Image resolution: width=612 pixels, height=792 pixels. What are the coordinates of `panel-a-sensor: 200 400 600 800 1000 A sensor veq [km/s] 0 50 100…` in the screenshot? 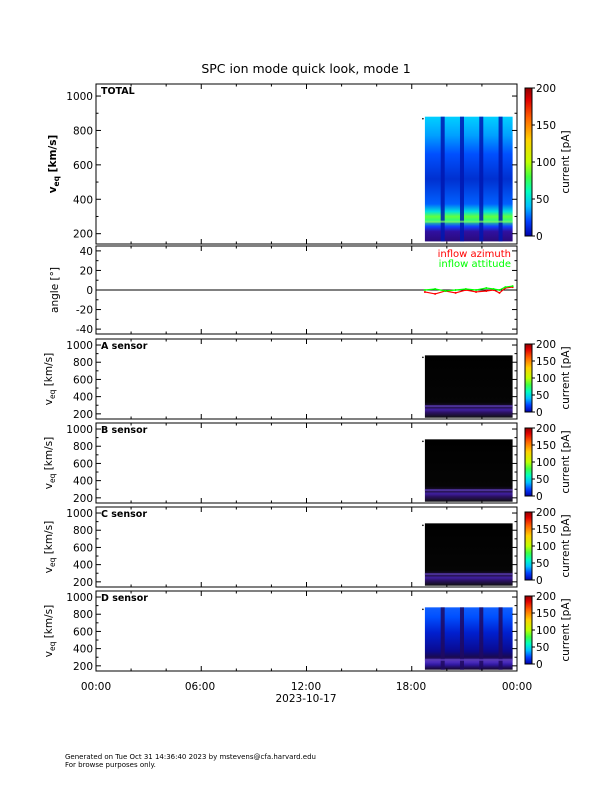 It's located at (307, 379).